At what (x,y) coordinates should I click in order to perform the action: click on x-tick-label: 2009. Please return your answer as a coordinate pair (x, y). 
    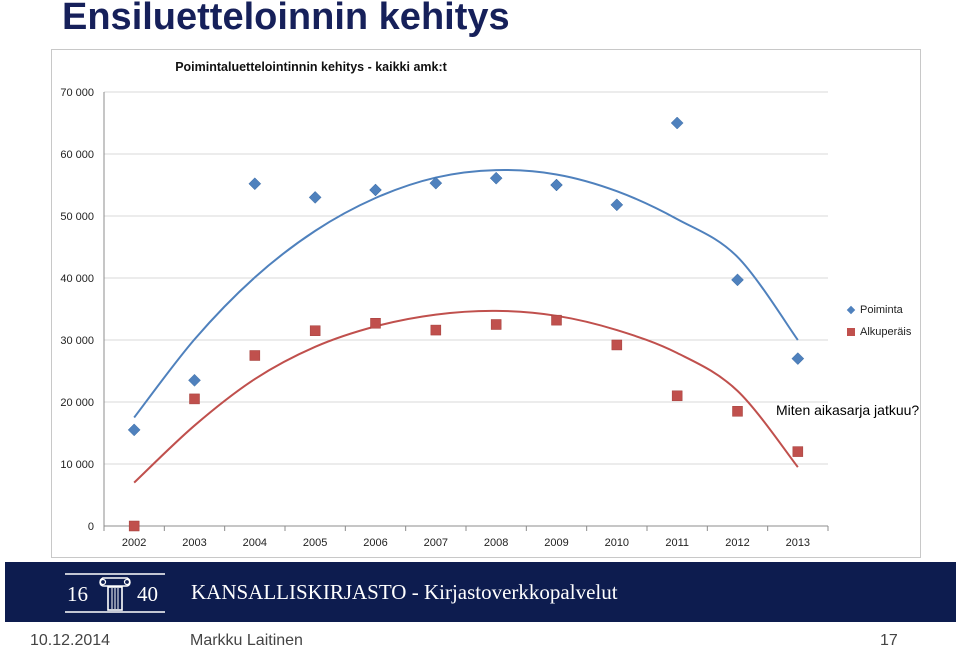
    Looking at the image, I should click on (556, 543).